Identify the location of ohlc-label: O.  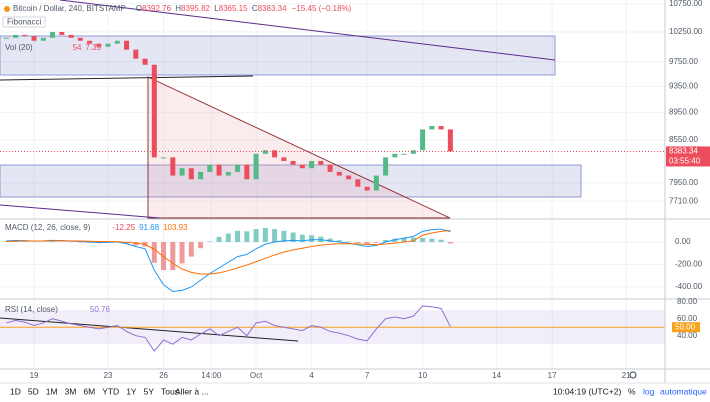
(139, 8).